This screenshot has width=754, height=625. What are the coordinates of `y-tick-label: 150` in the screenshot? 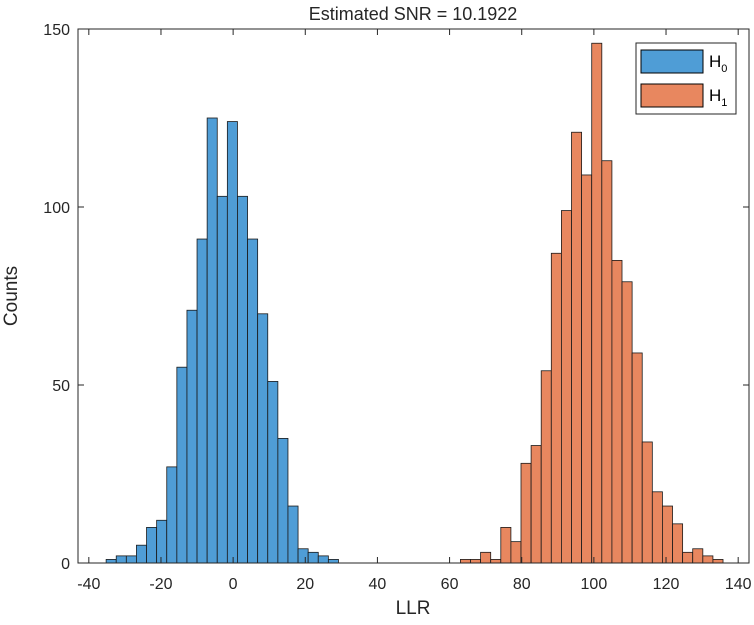 It's located at (56, 30).